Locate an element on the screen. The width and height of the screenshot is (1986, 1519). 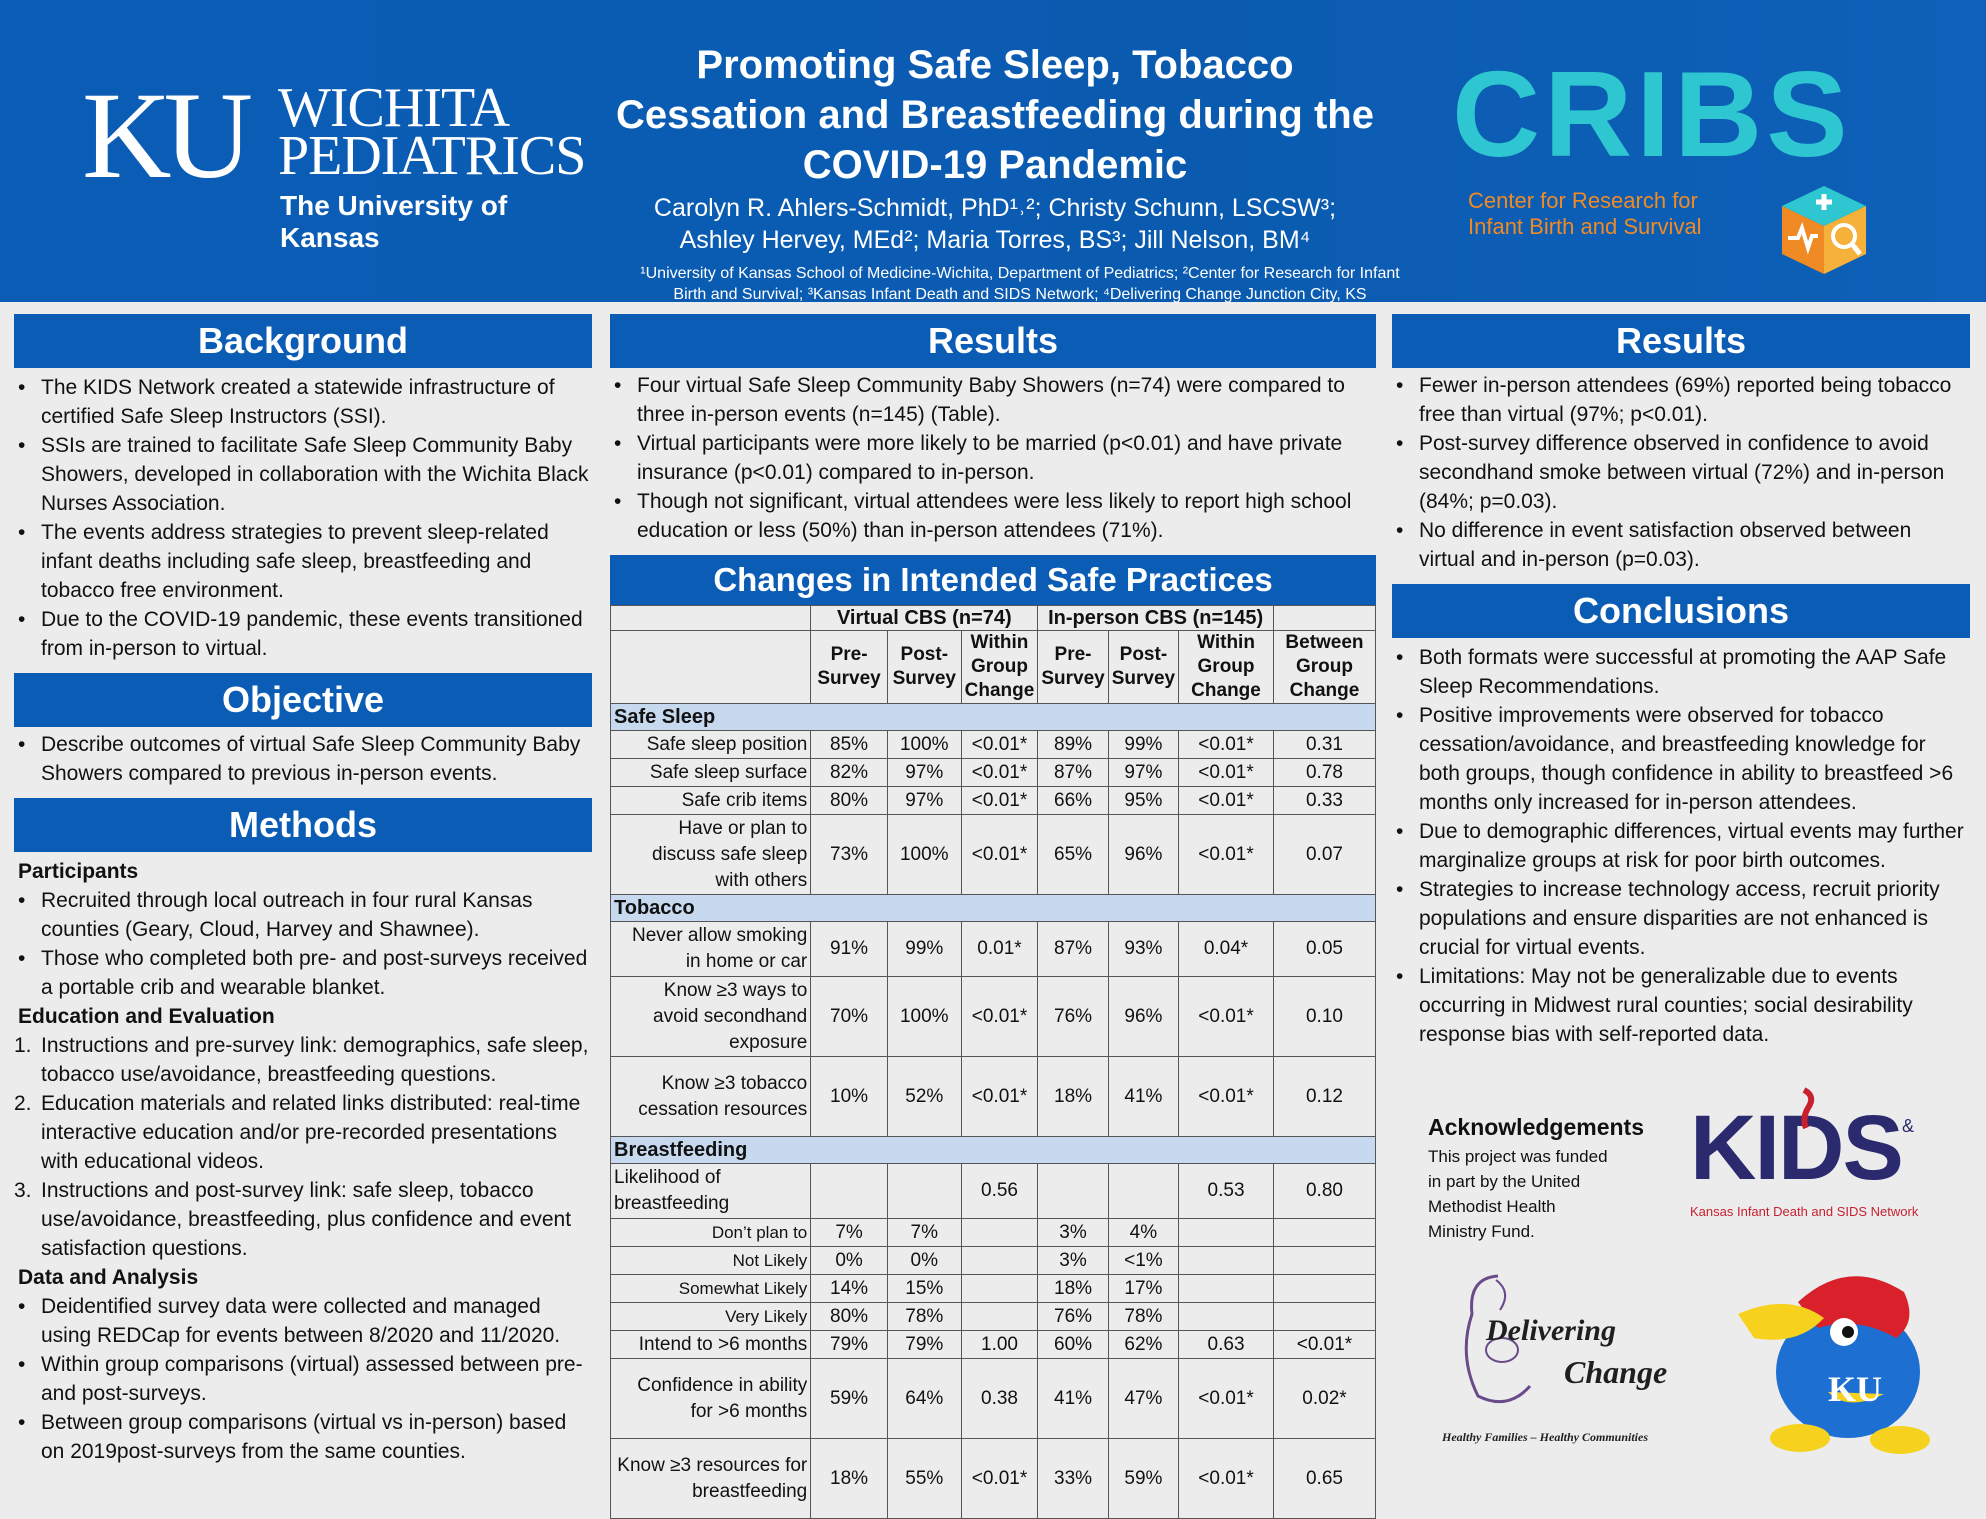
table-row-label: Safe crib items is located at coordinates (710, 800).